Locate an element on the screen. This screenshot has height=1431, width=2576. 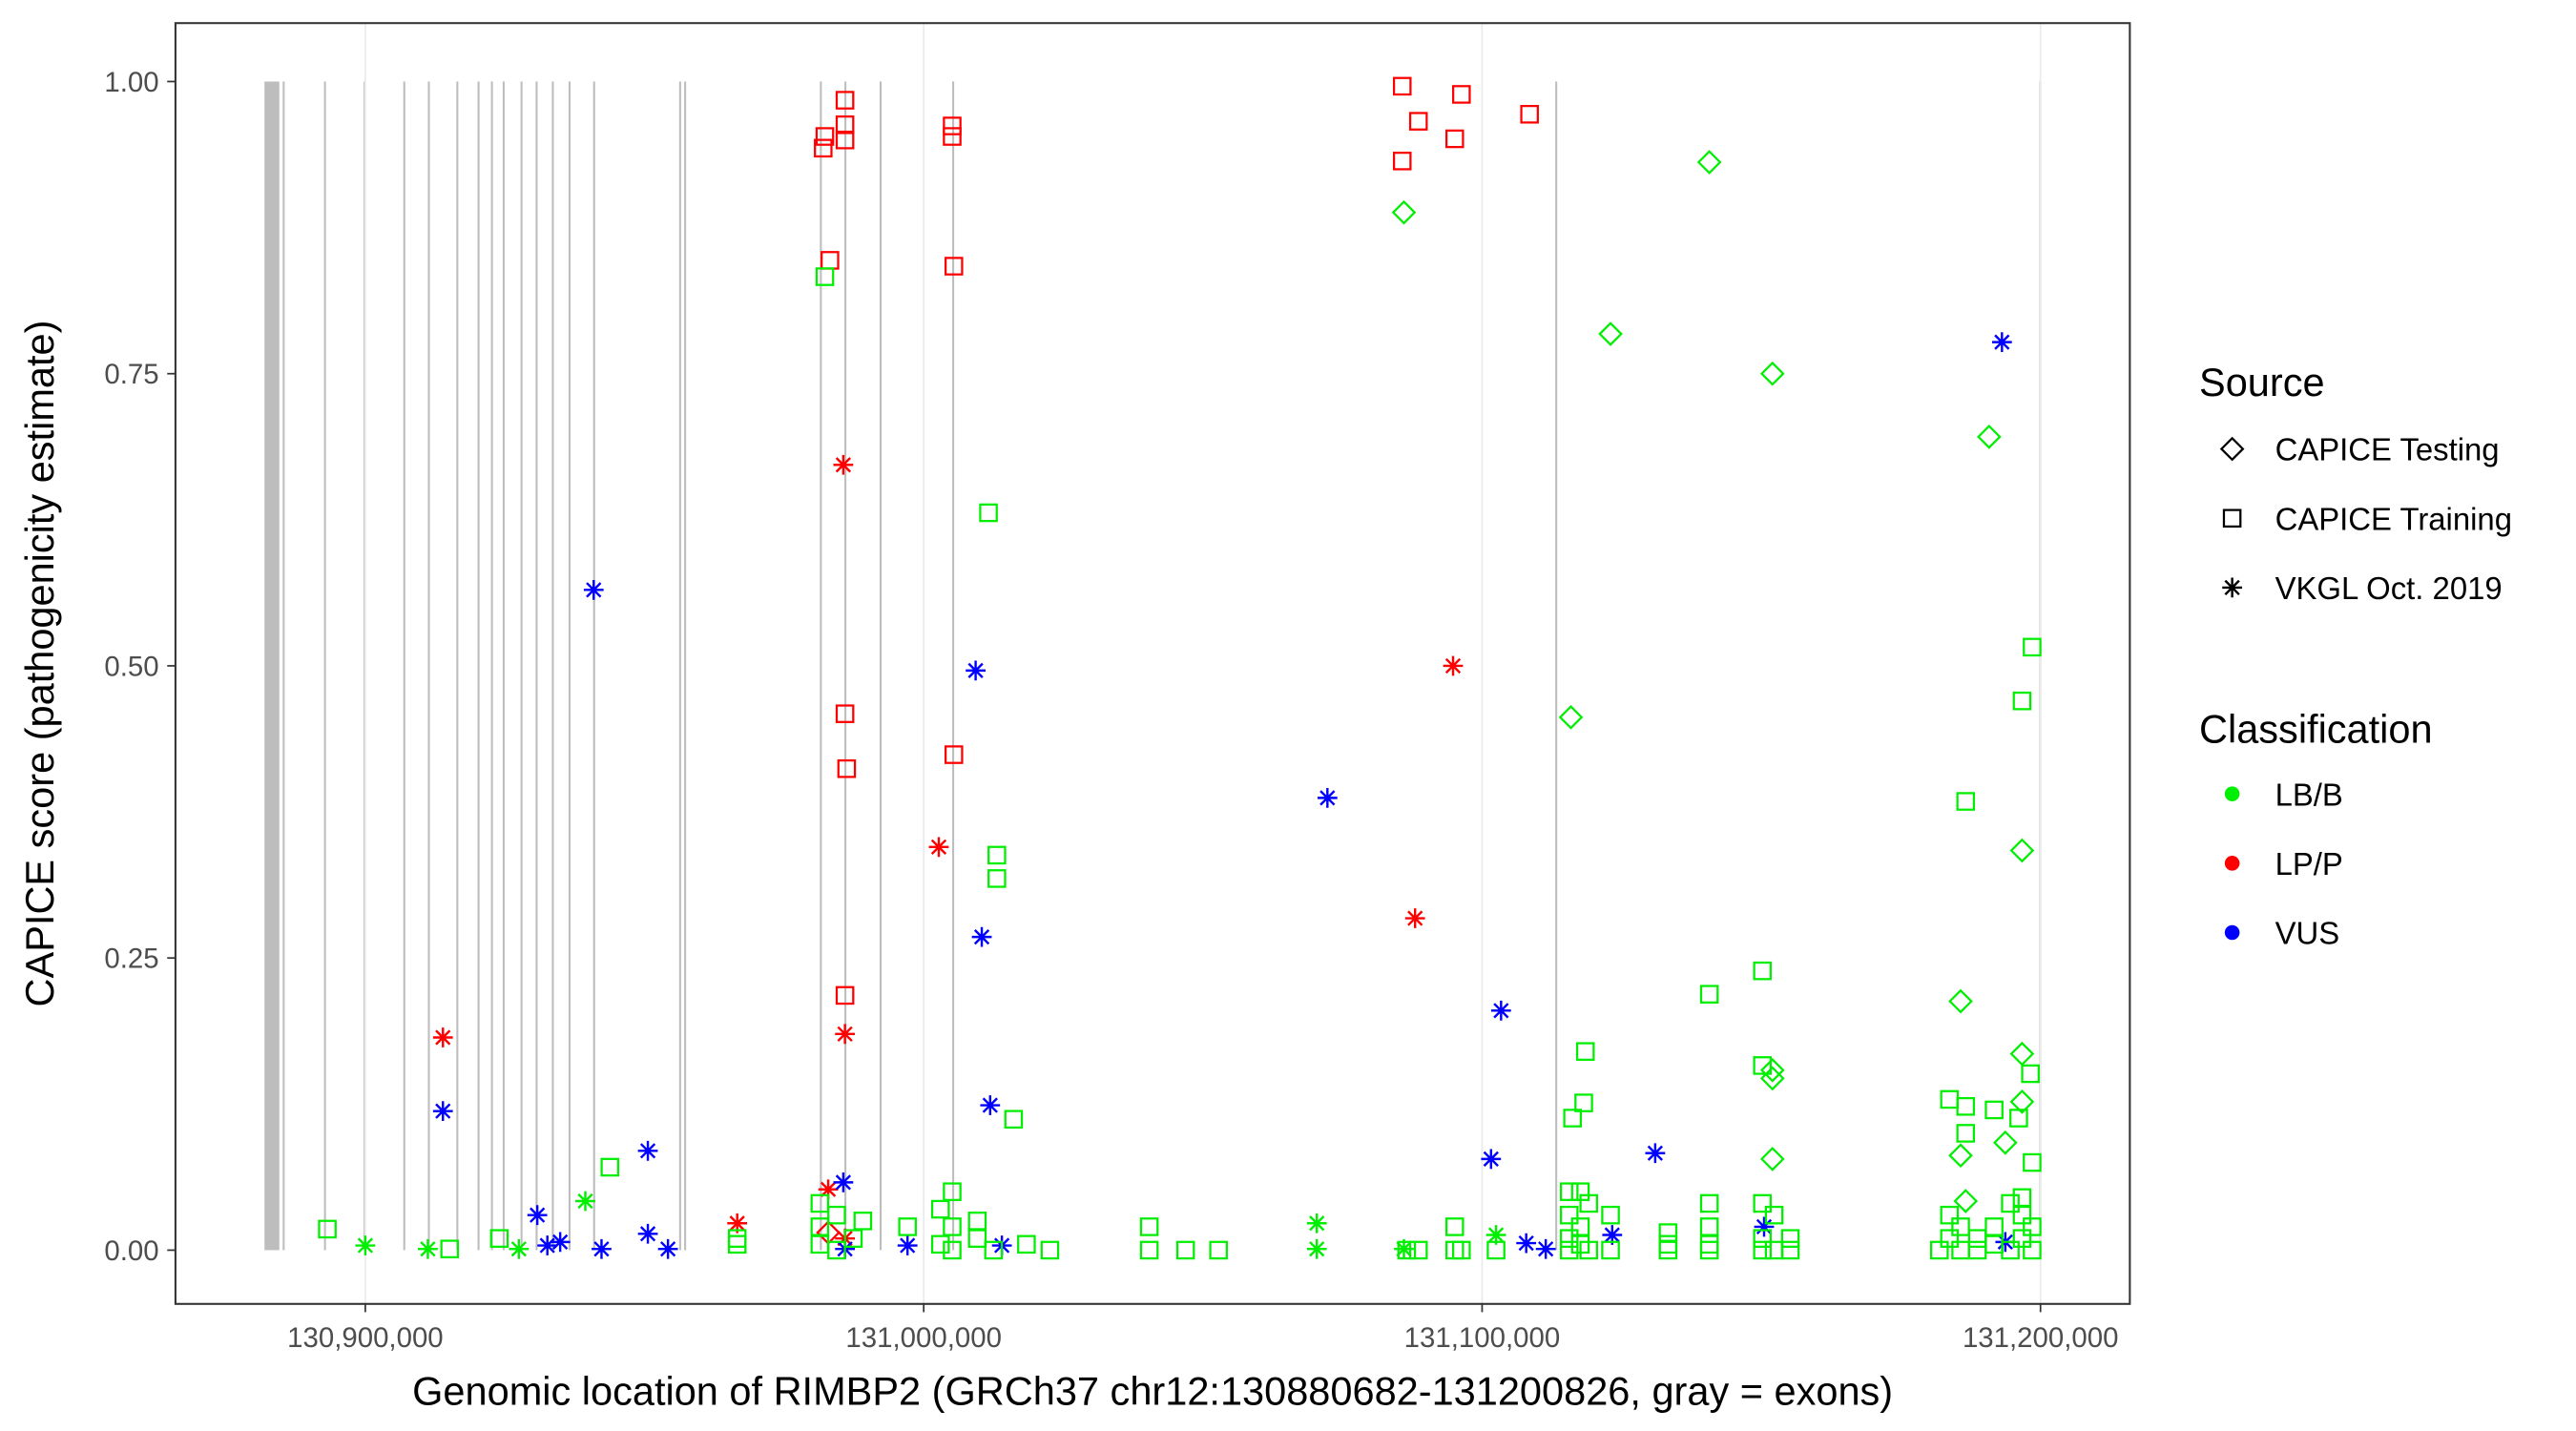
y-axis-title: CAPICE score (pathogenicity estimate) is located at coordinates (39, 664).